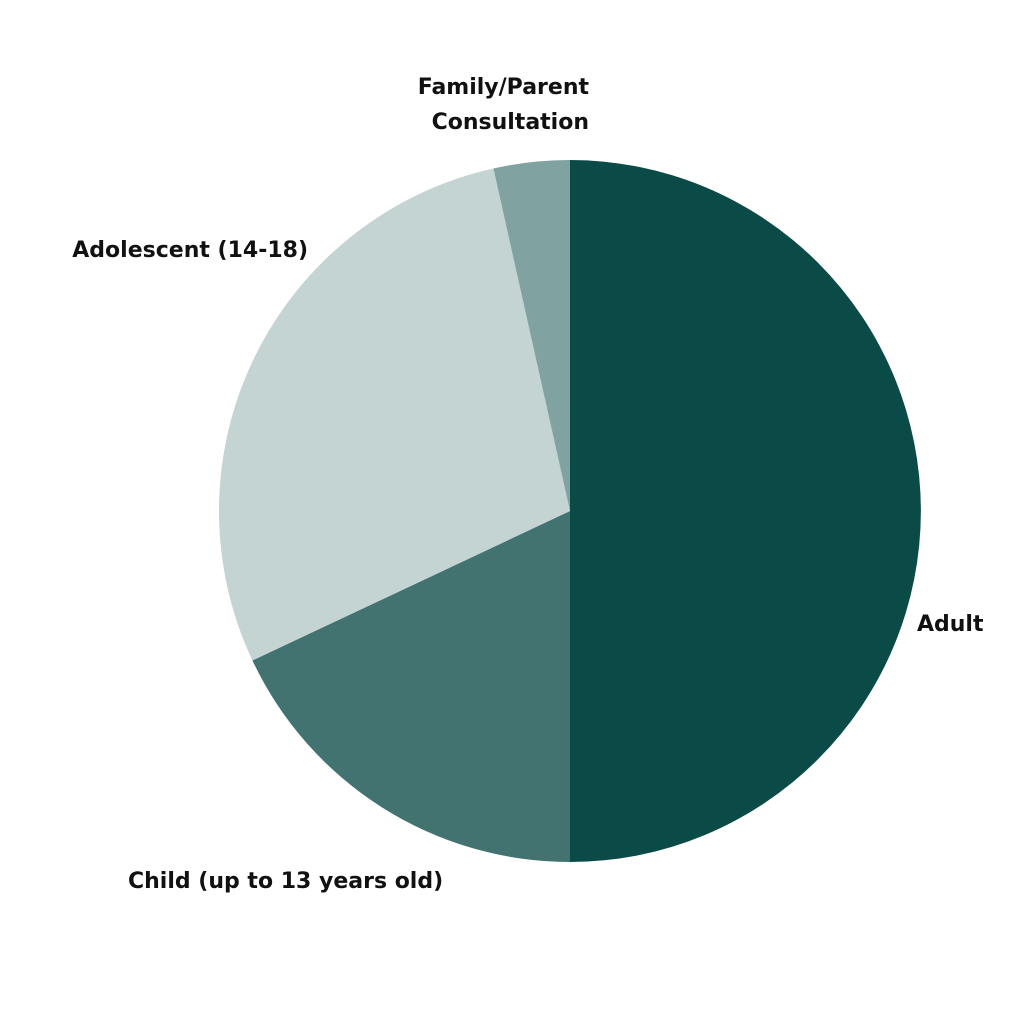  What do you see at coordinates (950, 624) in the screenshot?
I see `pie-label-adult: Adult` at bounding box center [950, 624].